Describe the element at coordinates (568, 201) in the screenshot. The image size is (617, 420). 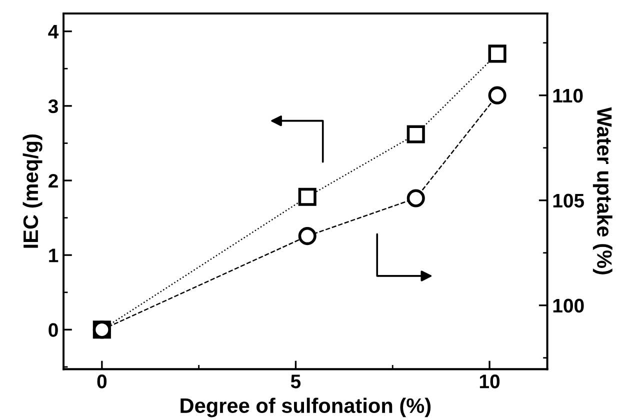
I see `y2-tick-label: 105` at that location.